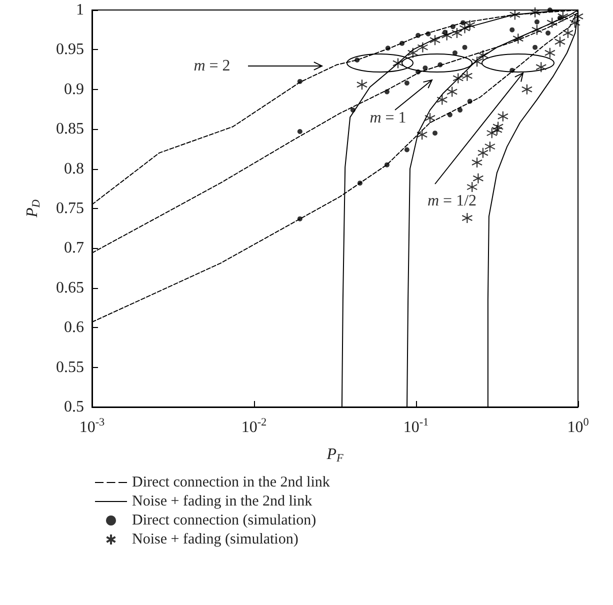 The height and width of the screenshot is (605, 613). Describe the element at coordinates (224, 520) in the screenshot. I see `legend-label: Direct connection (simulation)` at that location.